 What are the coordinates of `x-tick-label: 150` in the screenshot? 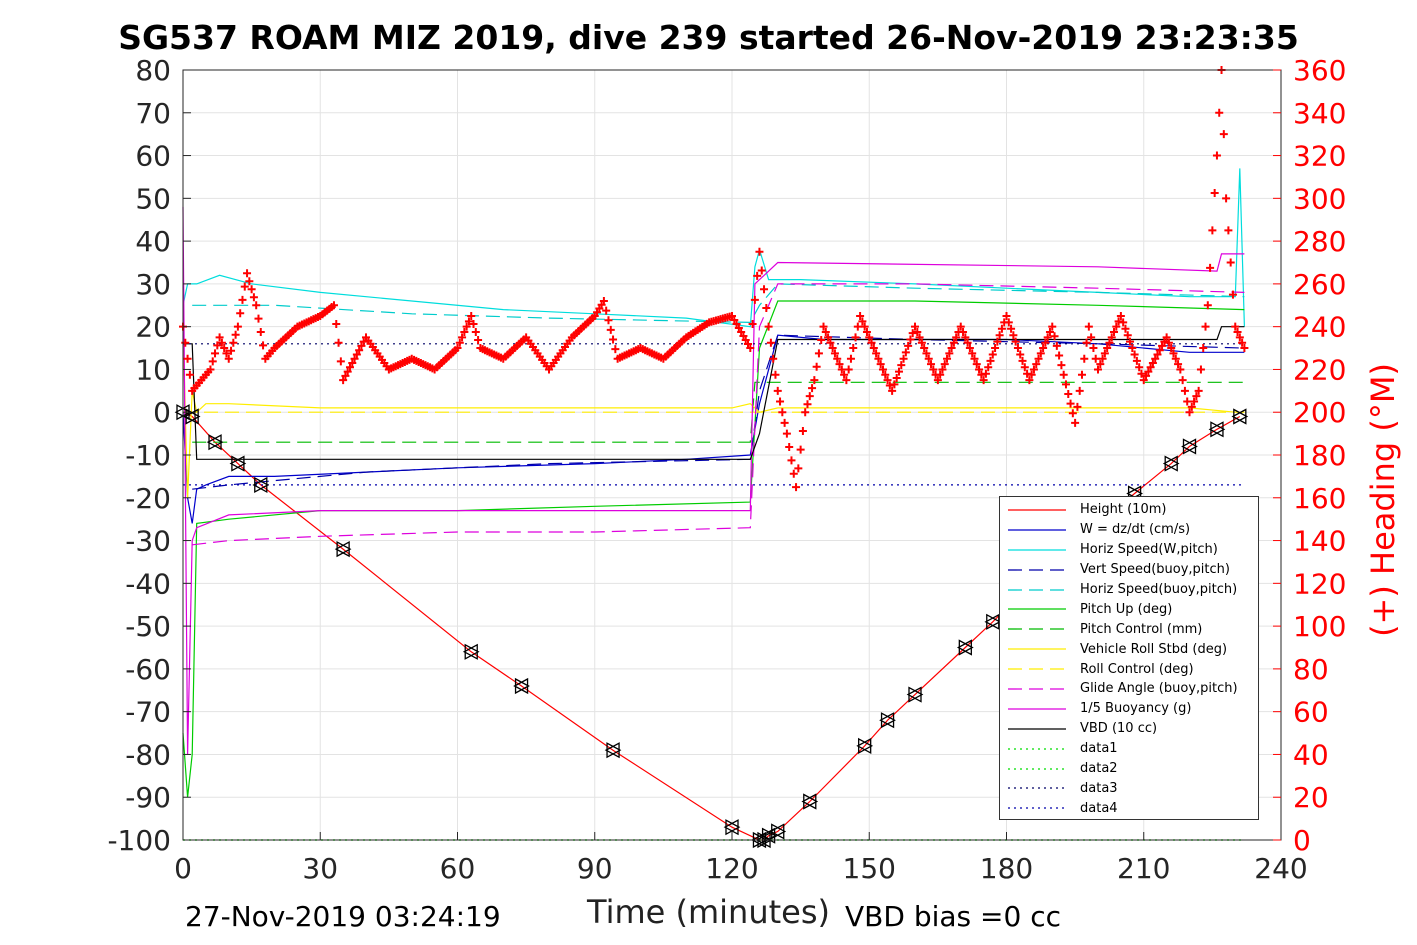 It's located at (869, 868).